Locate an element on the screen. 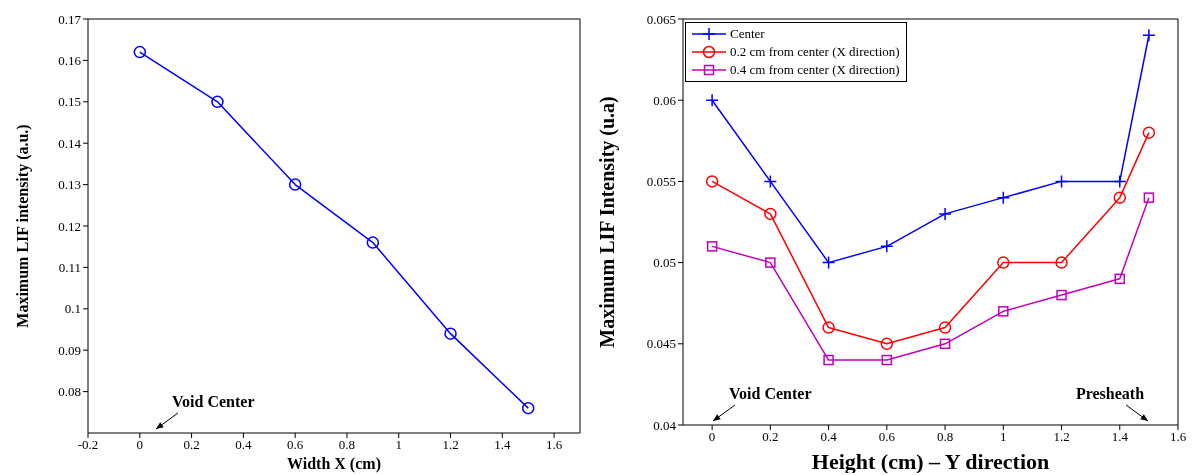  y-tick-label: 0.09 is located at coordinates (69, 350).